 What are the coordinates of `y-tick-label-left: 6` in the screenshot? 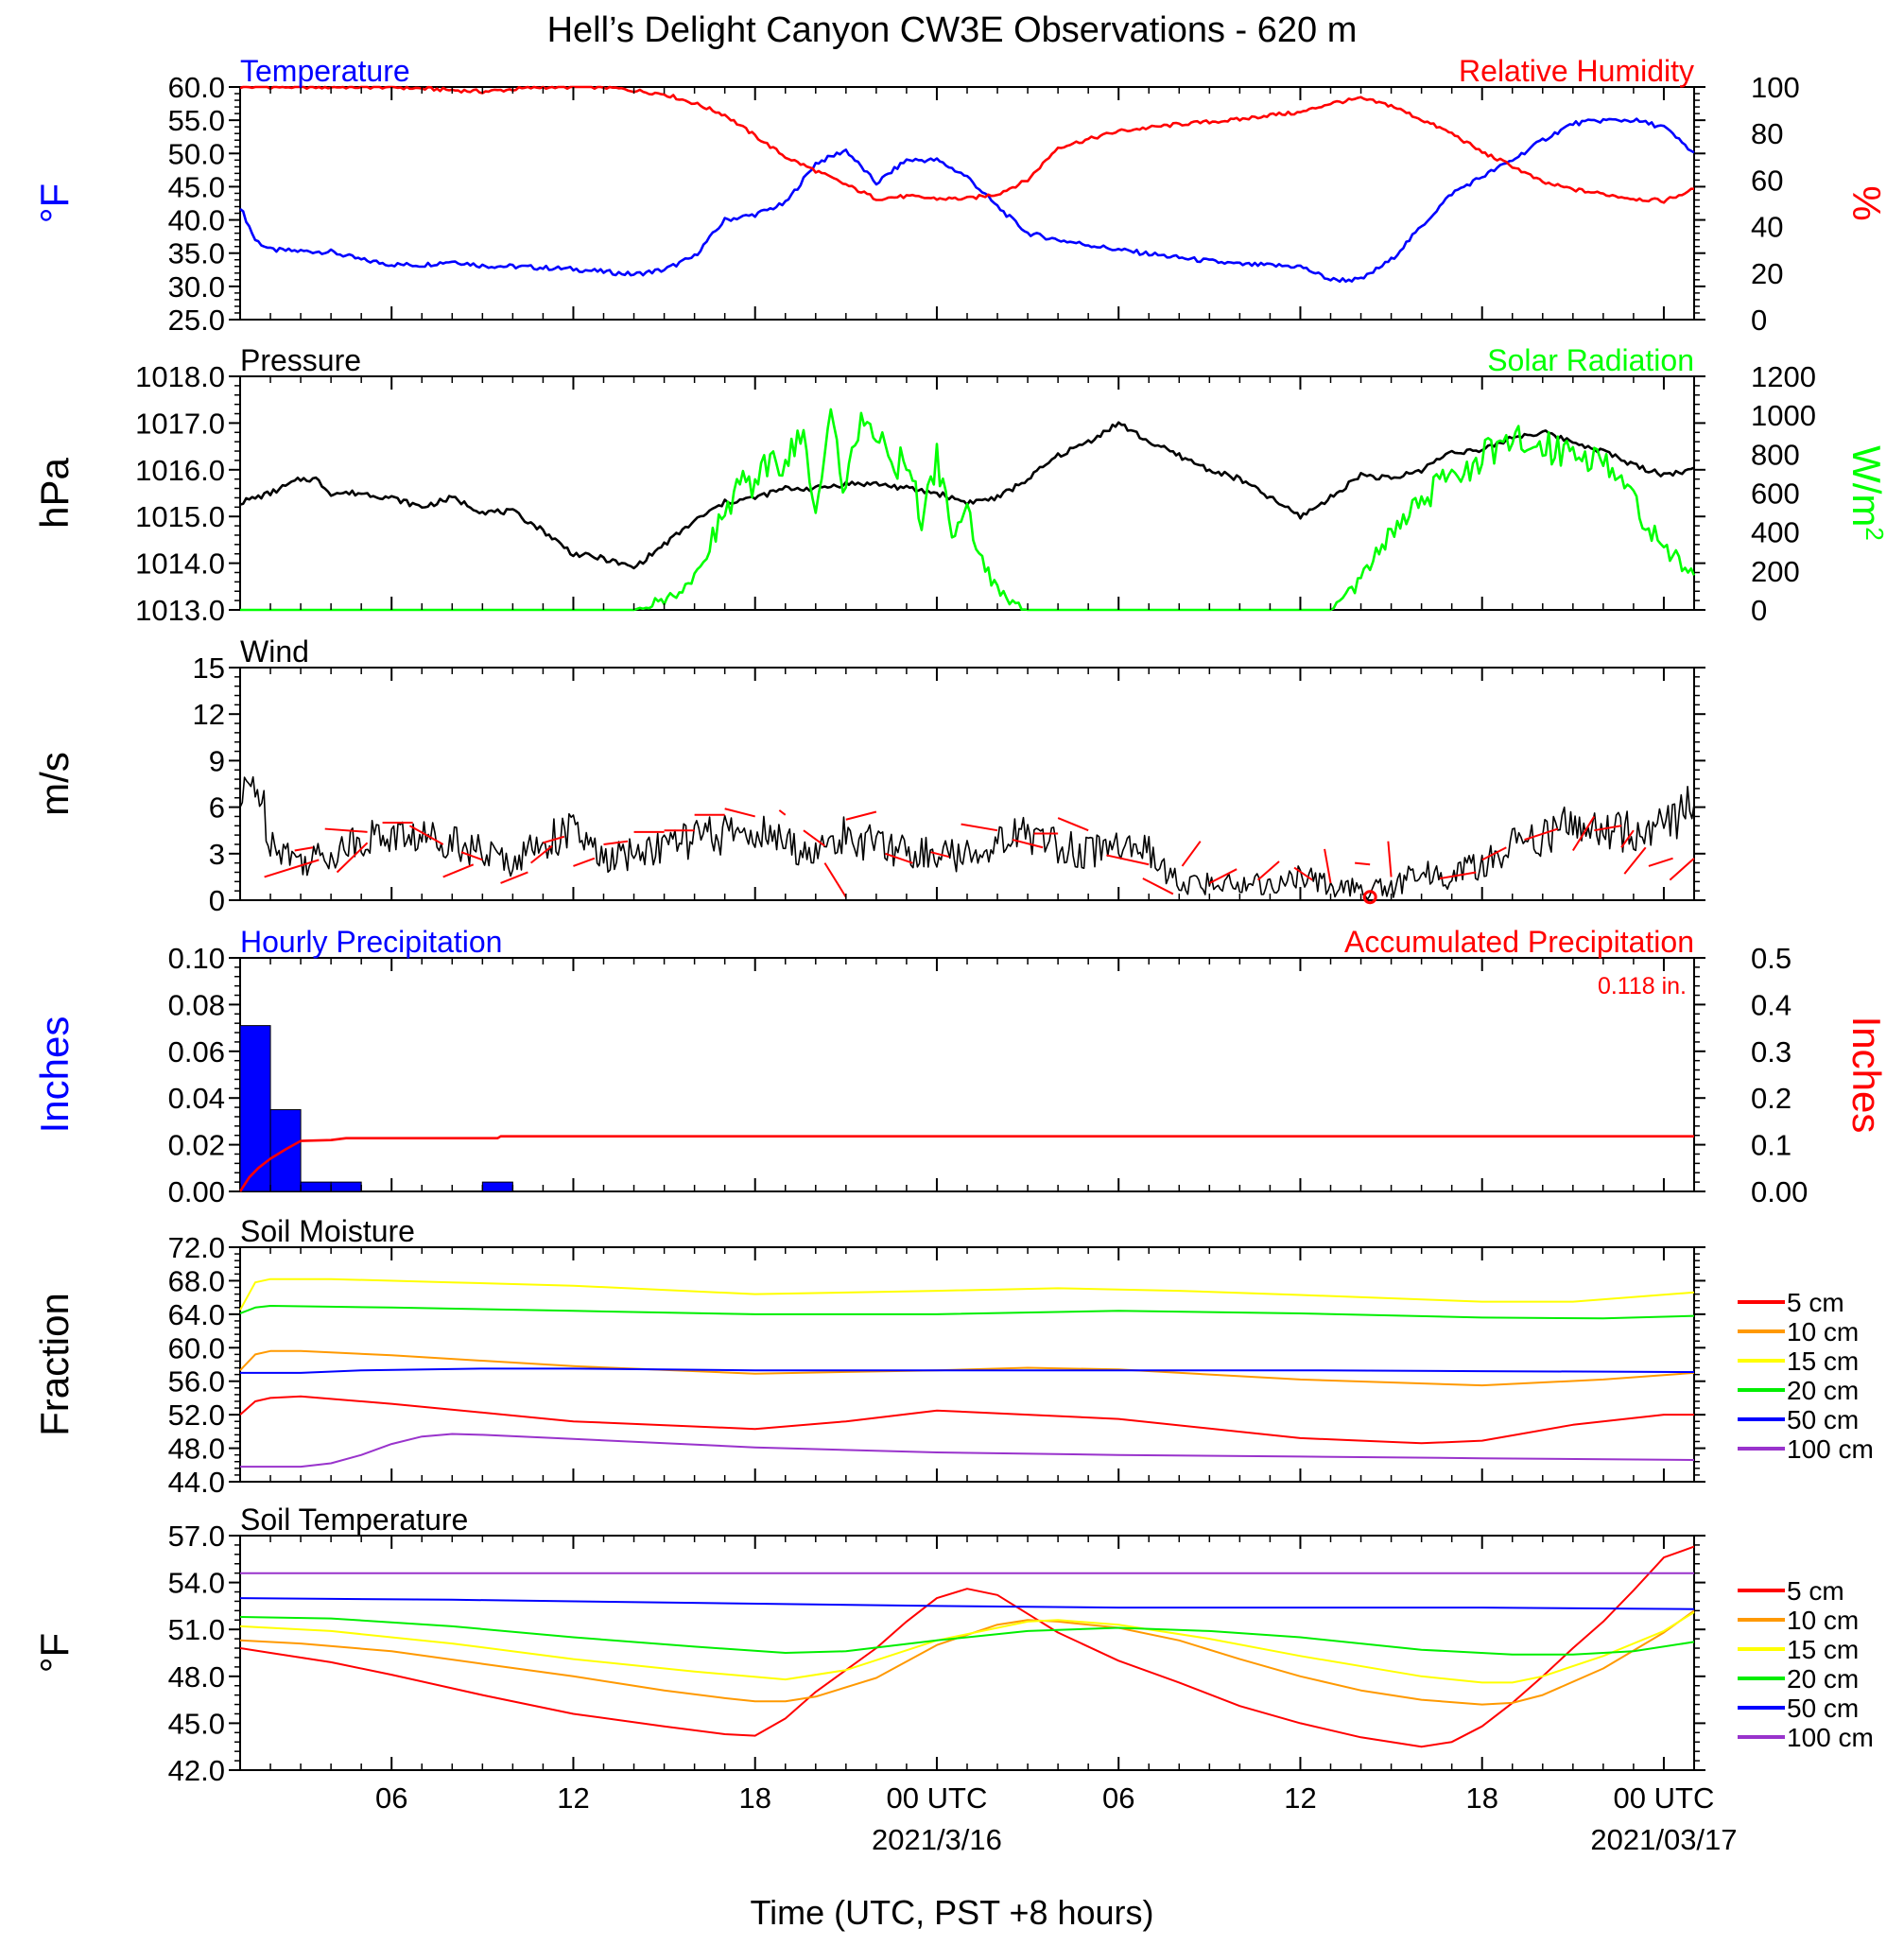 It's located at (217, 808).